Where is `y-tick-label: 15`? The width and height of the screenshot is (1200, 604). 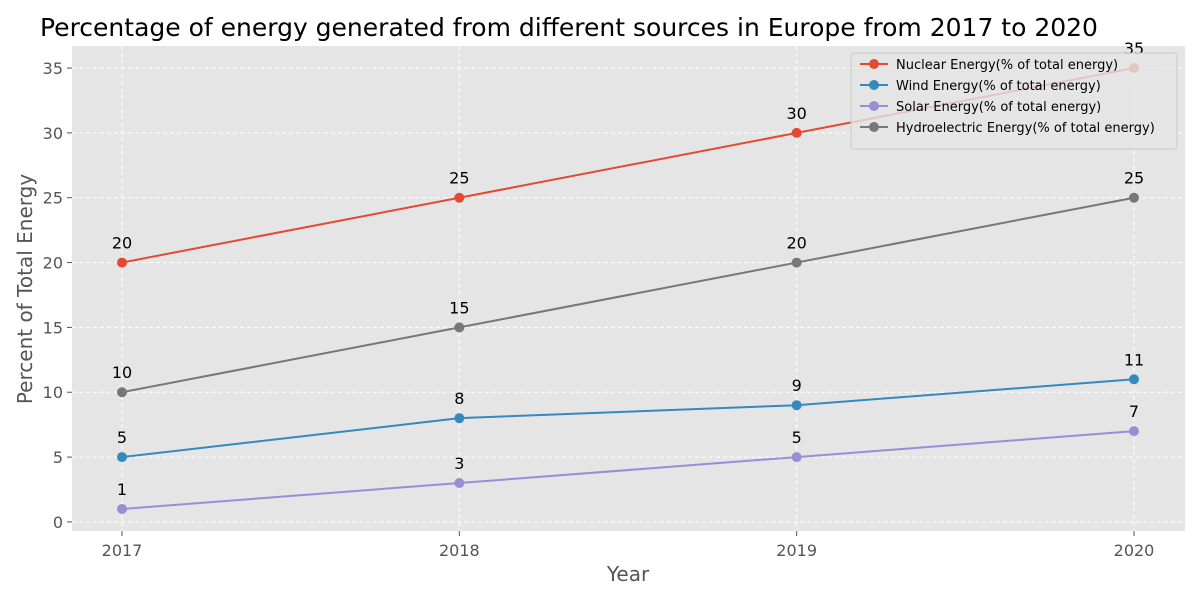 y-tick-label: 15 is located at coordinates (53, 327).